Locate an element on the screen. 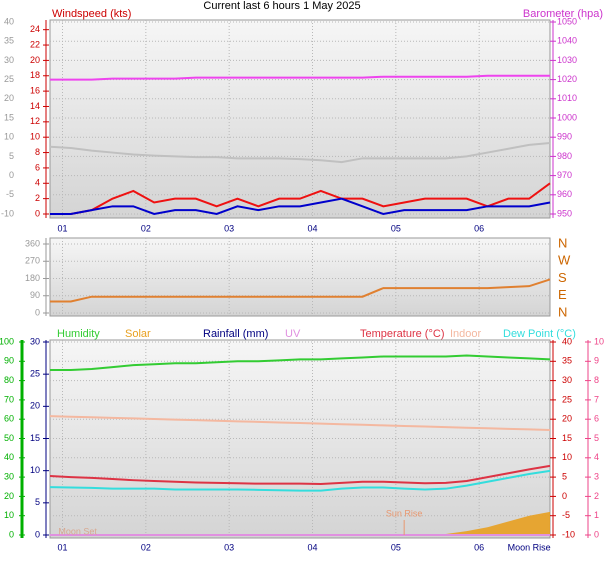  y-tick-label: 24 is located at coordinates (35, 29).